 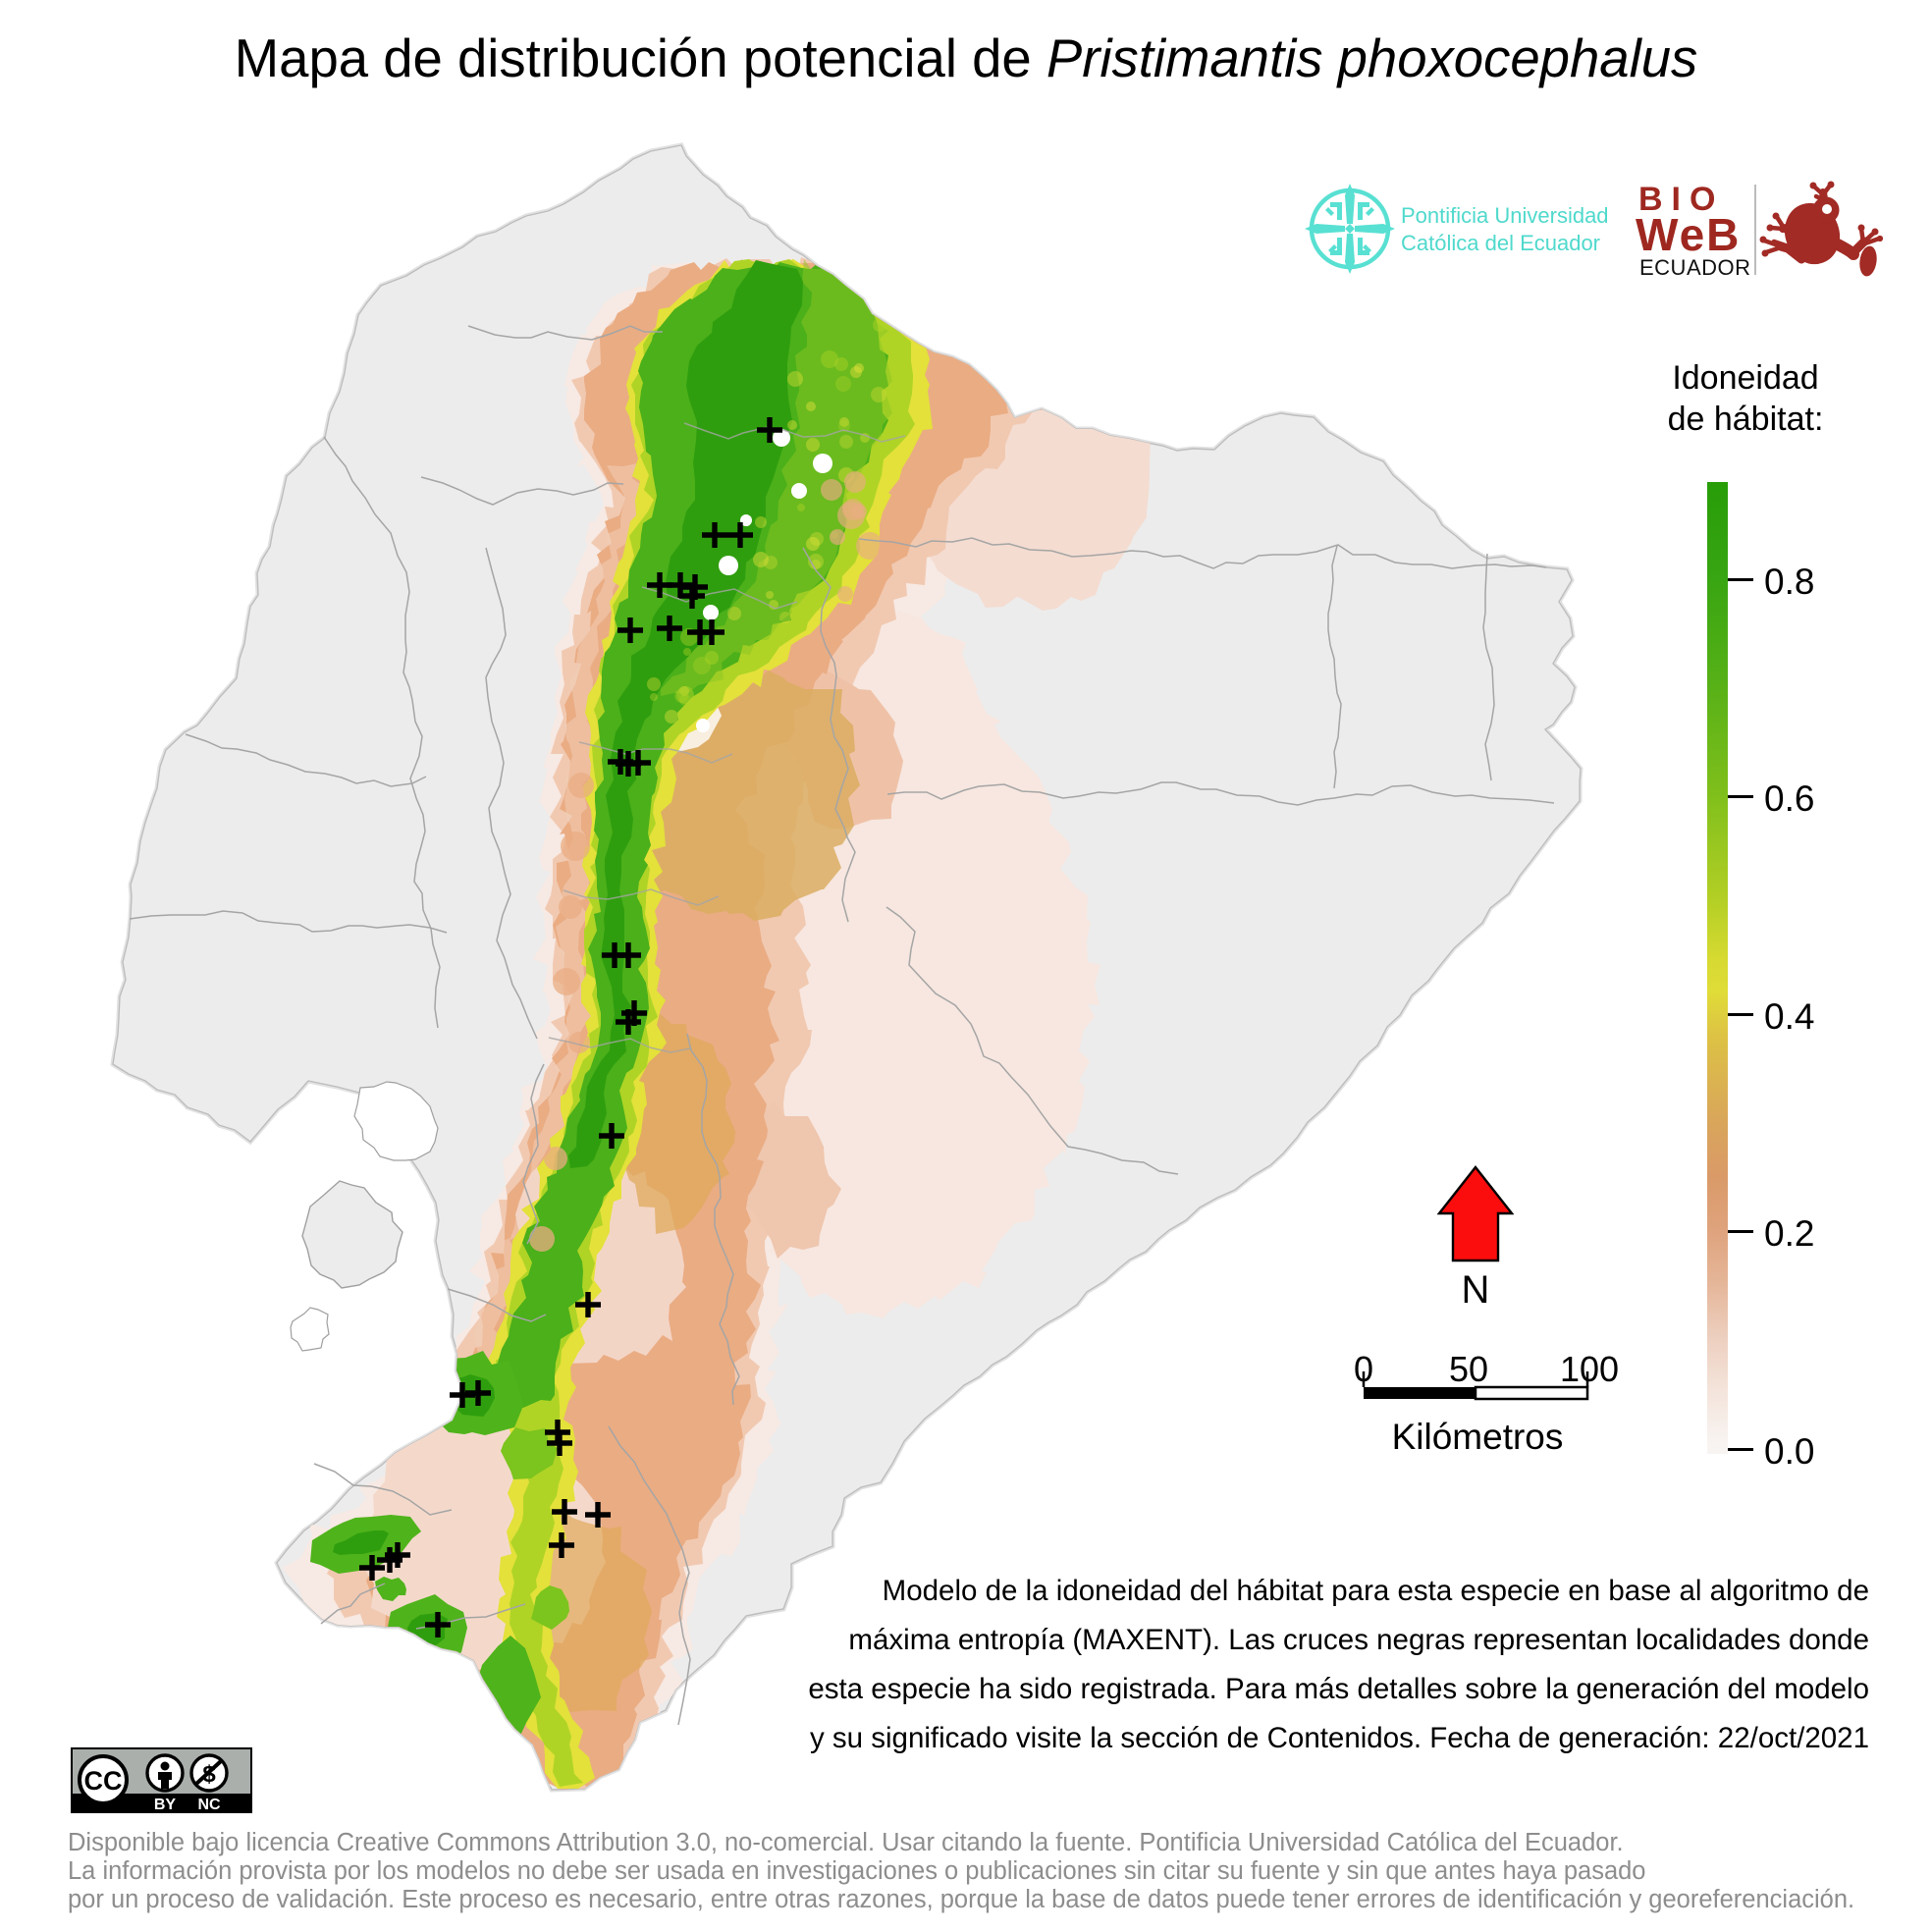 What do you see at coordinates (103, 1781) in the screenshot?
I see `svg-text: CC` at bounding box center [103, 1781].